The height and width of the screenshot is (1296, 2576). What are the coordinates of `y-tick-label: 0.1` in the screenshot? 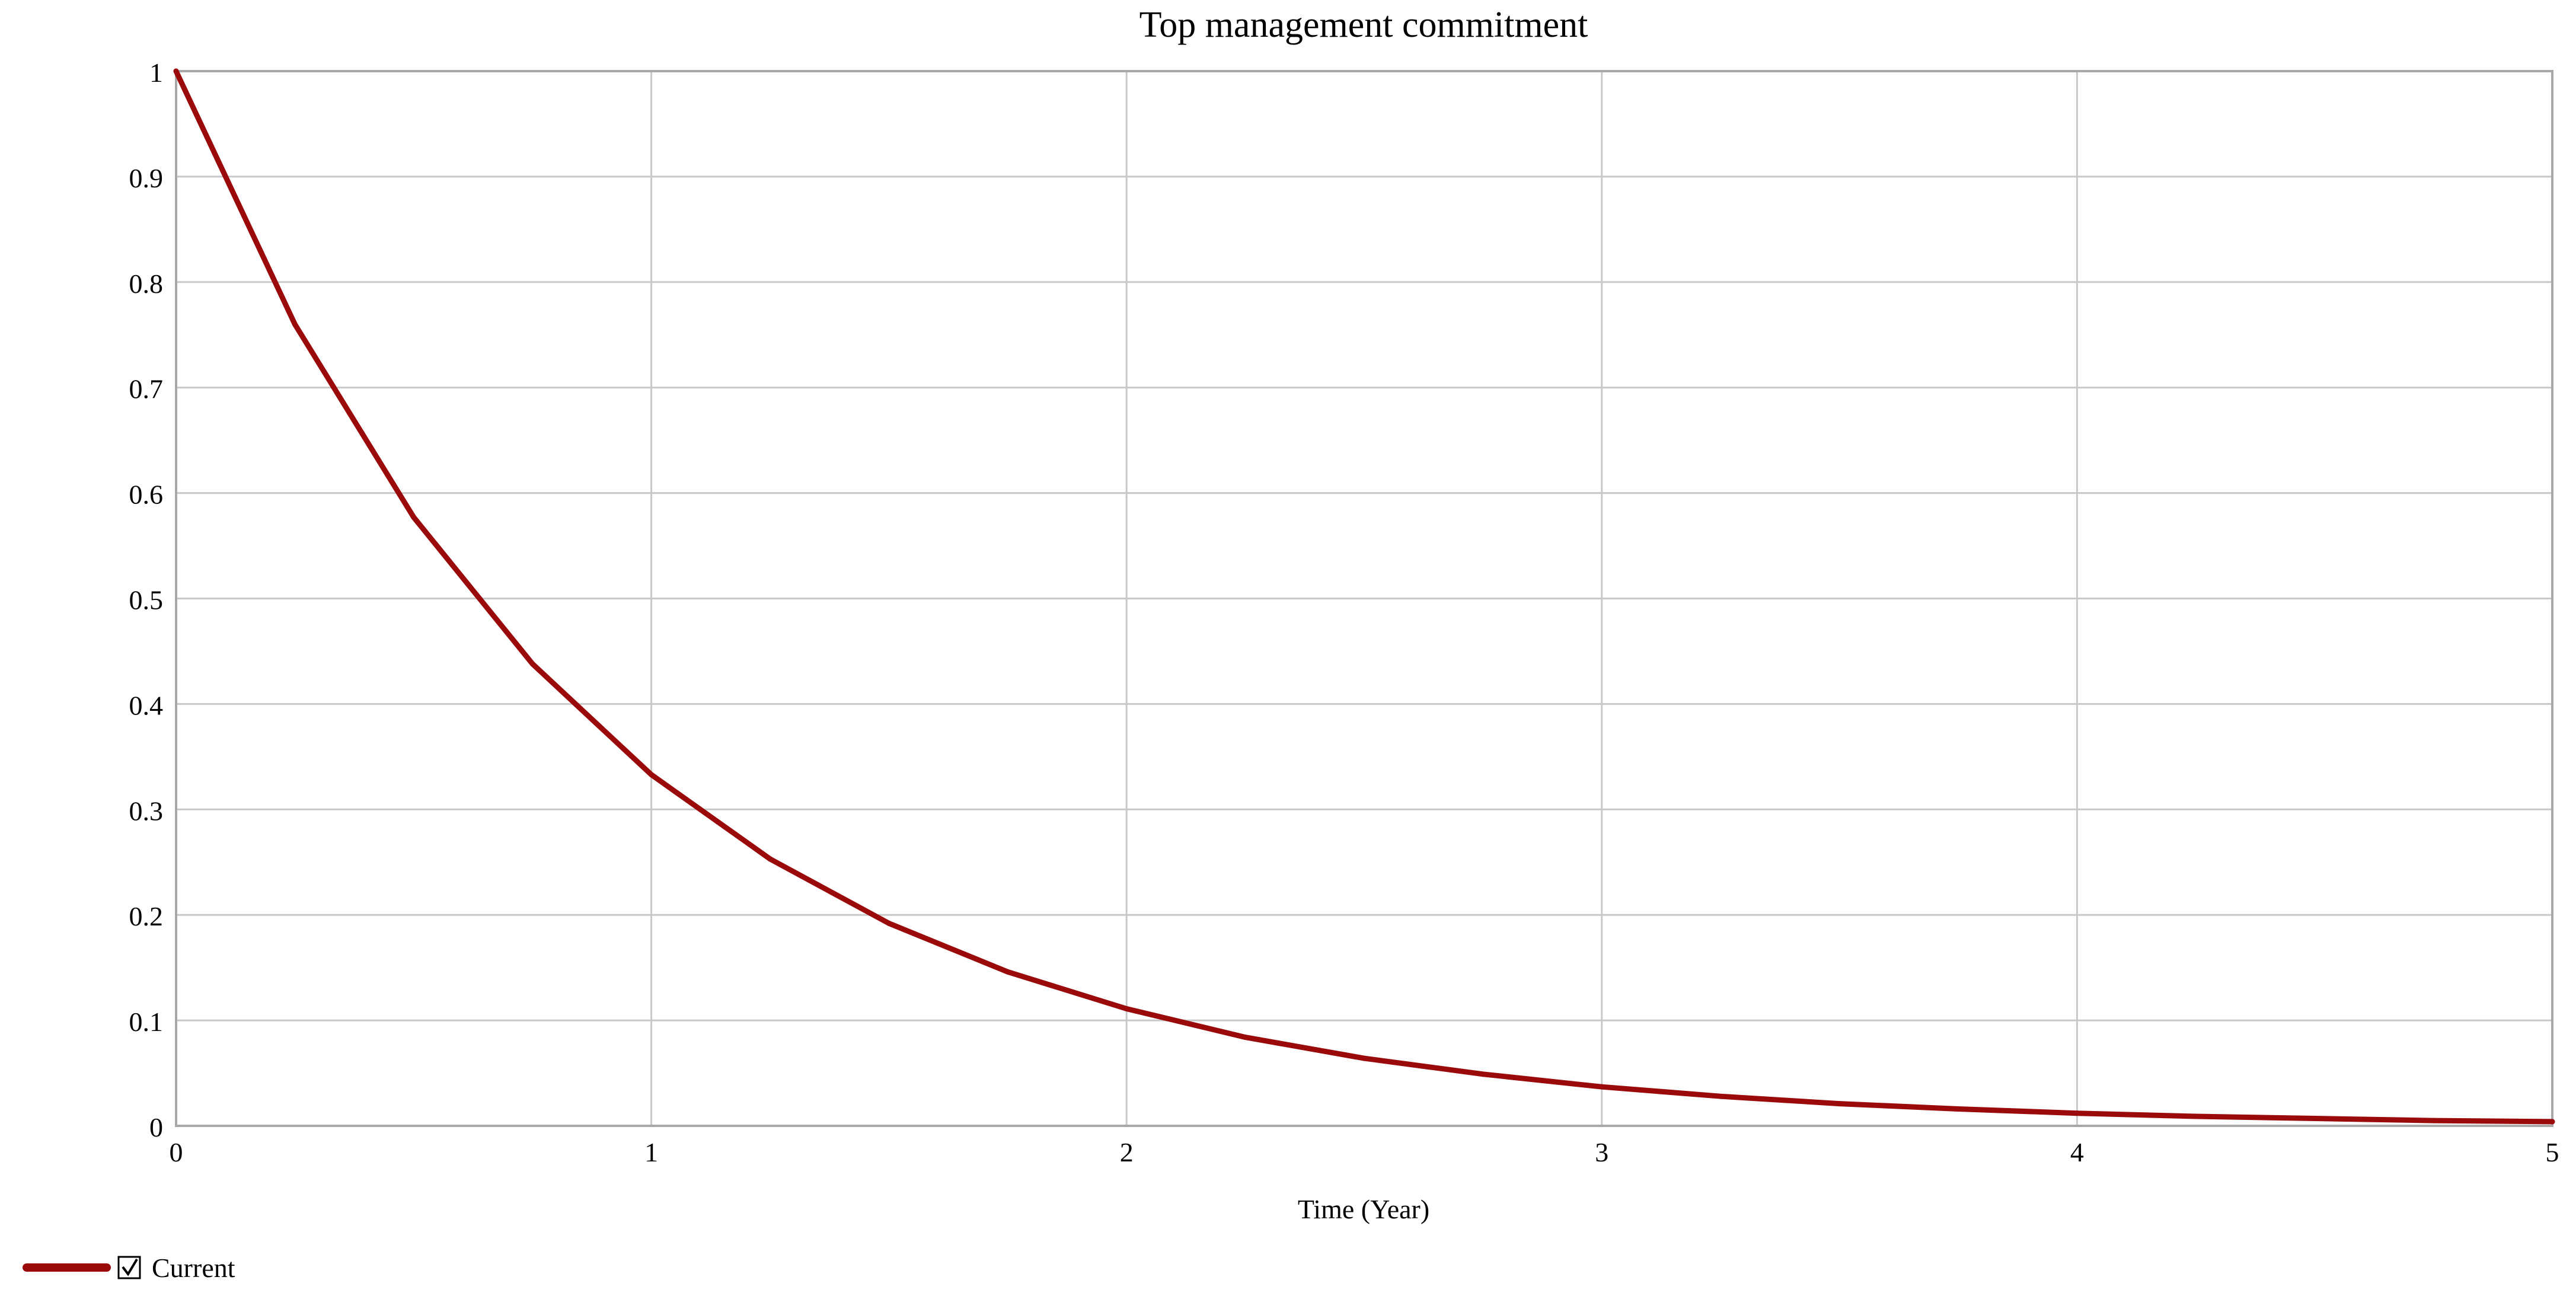 It's located at (146, 1022).